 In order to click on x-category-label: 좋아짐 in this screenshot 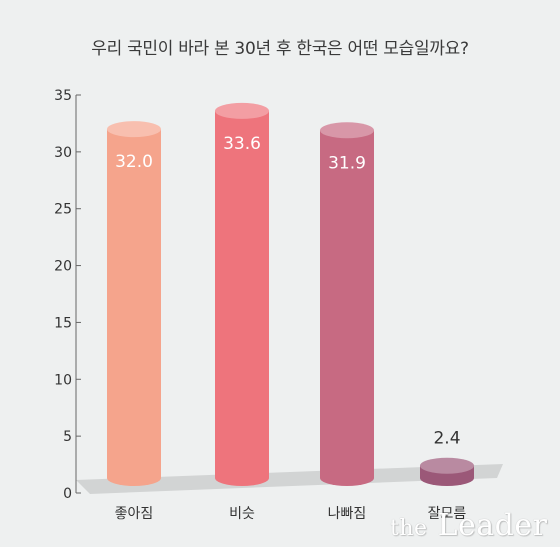, I will do `click(134, 514)`.